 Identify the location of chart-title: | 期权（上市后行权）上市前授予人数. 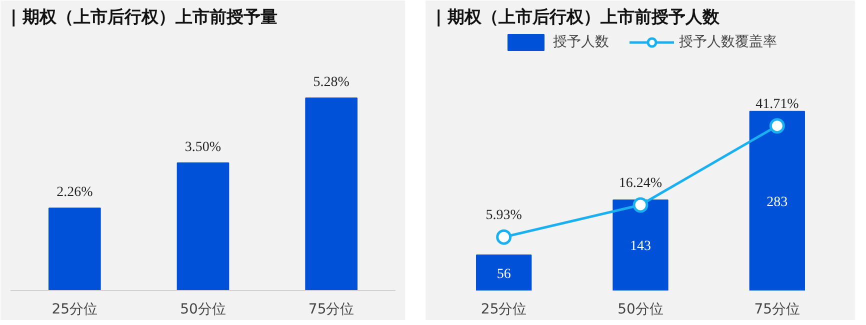
(578, 18).